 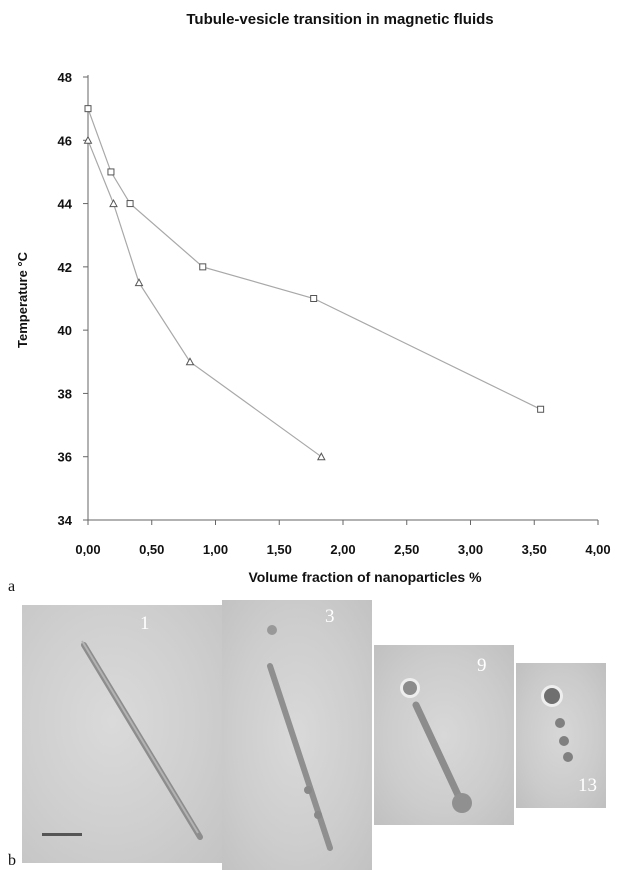 What do you see at coordinates (215, 549) in the screenshot?
I see `x-tick-label: 1,00` at bounding box center [215, 549].